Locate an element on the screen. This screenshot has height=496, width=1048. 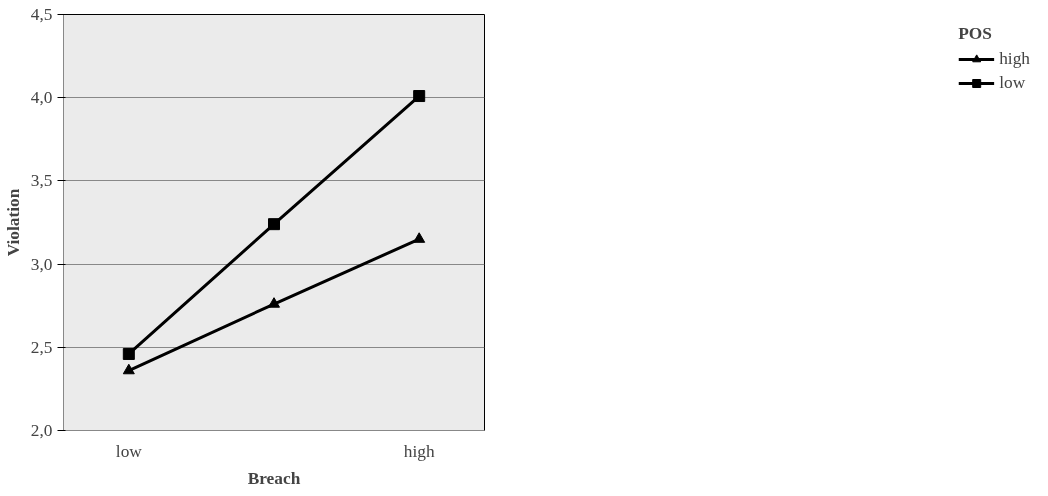
y-axis-title: Violation is located at coordinates (13, 222).